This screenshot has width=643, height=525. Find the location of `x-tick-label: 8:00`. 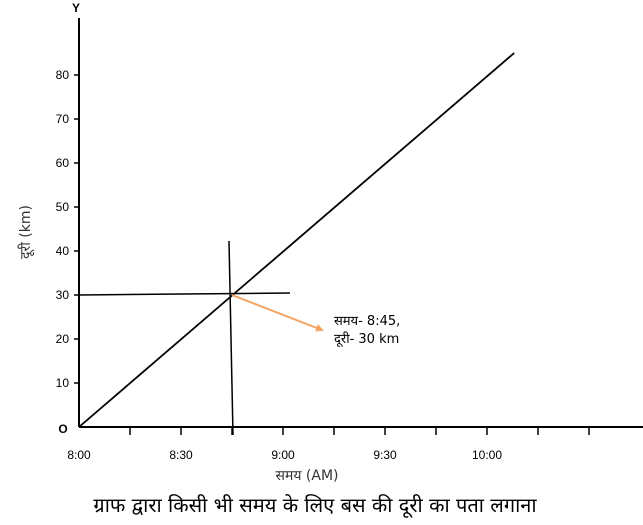

x-tick-label: 8:00 is located at coordinates (79, 455).